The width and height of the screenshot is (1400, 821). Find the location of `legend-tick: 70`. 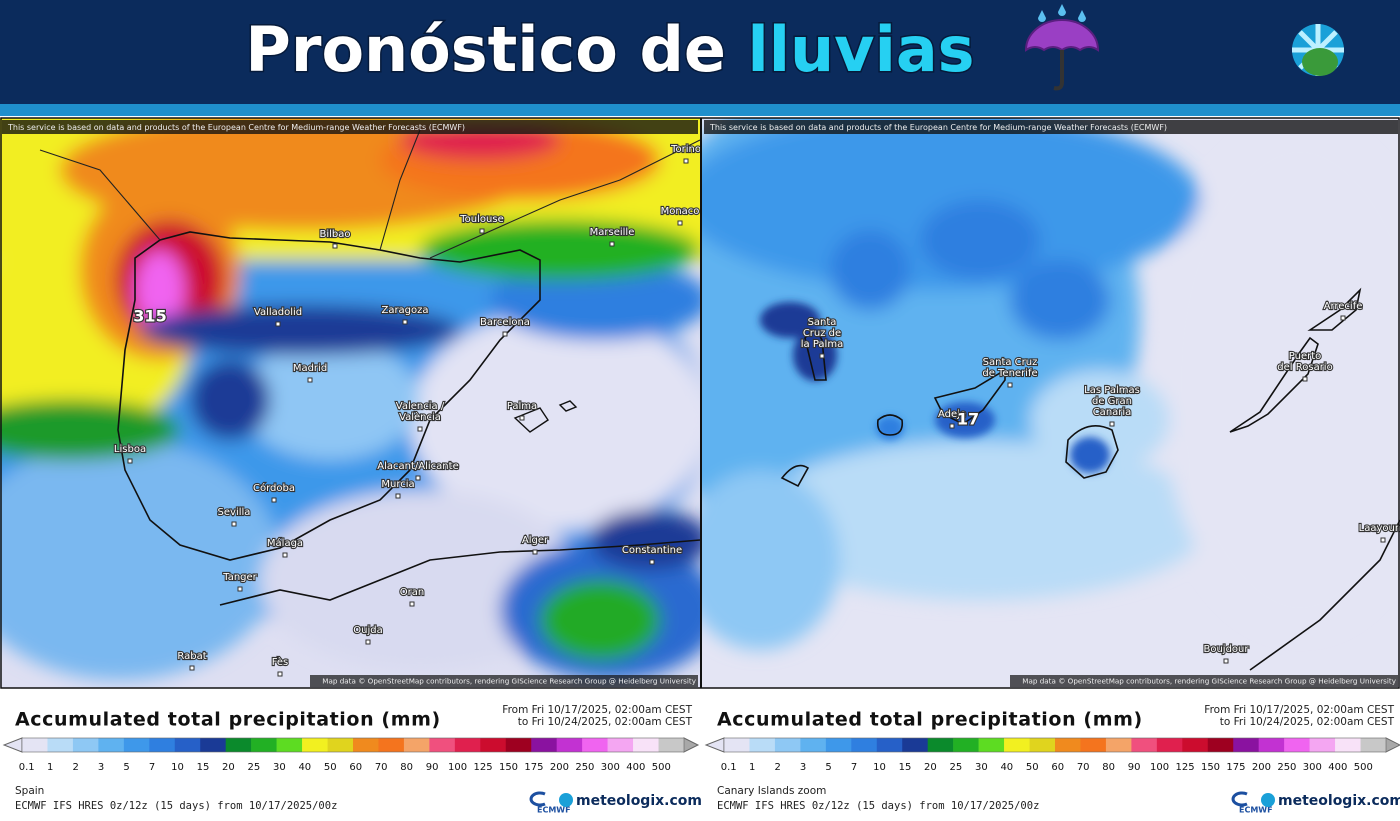

legend-tick: 70 is located at coordinates (381, 767).